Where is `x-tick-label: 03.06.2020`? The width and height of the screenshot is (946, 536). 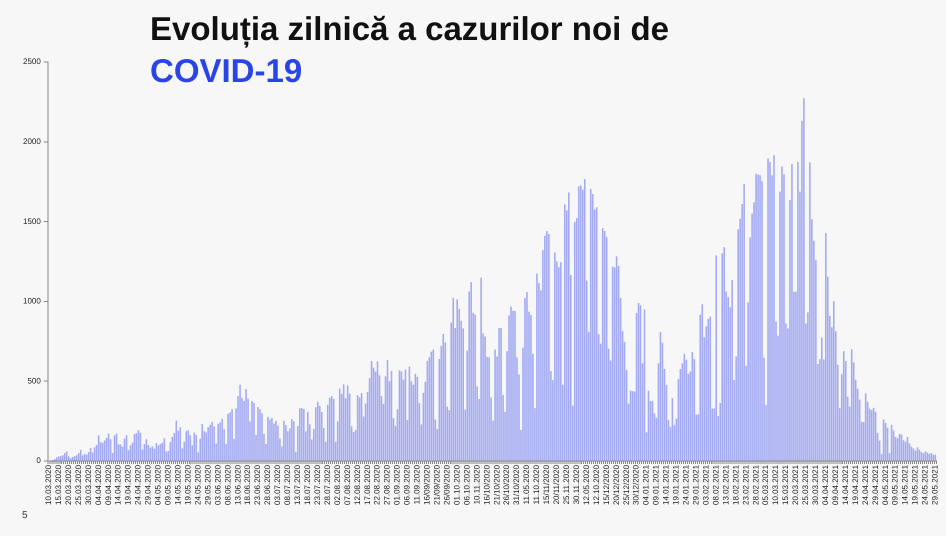 x-tick-label: 03.06.2020 is located at coordinates (217, 485).